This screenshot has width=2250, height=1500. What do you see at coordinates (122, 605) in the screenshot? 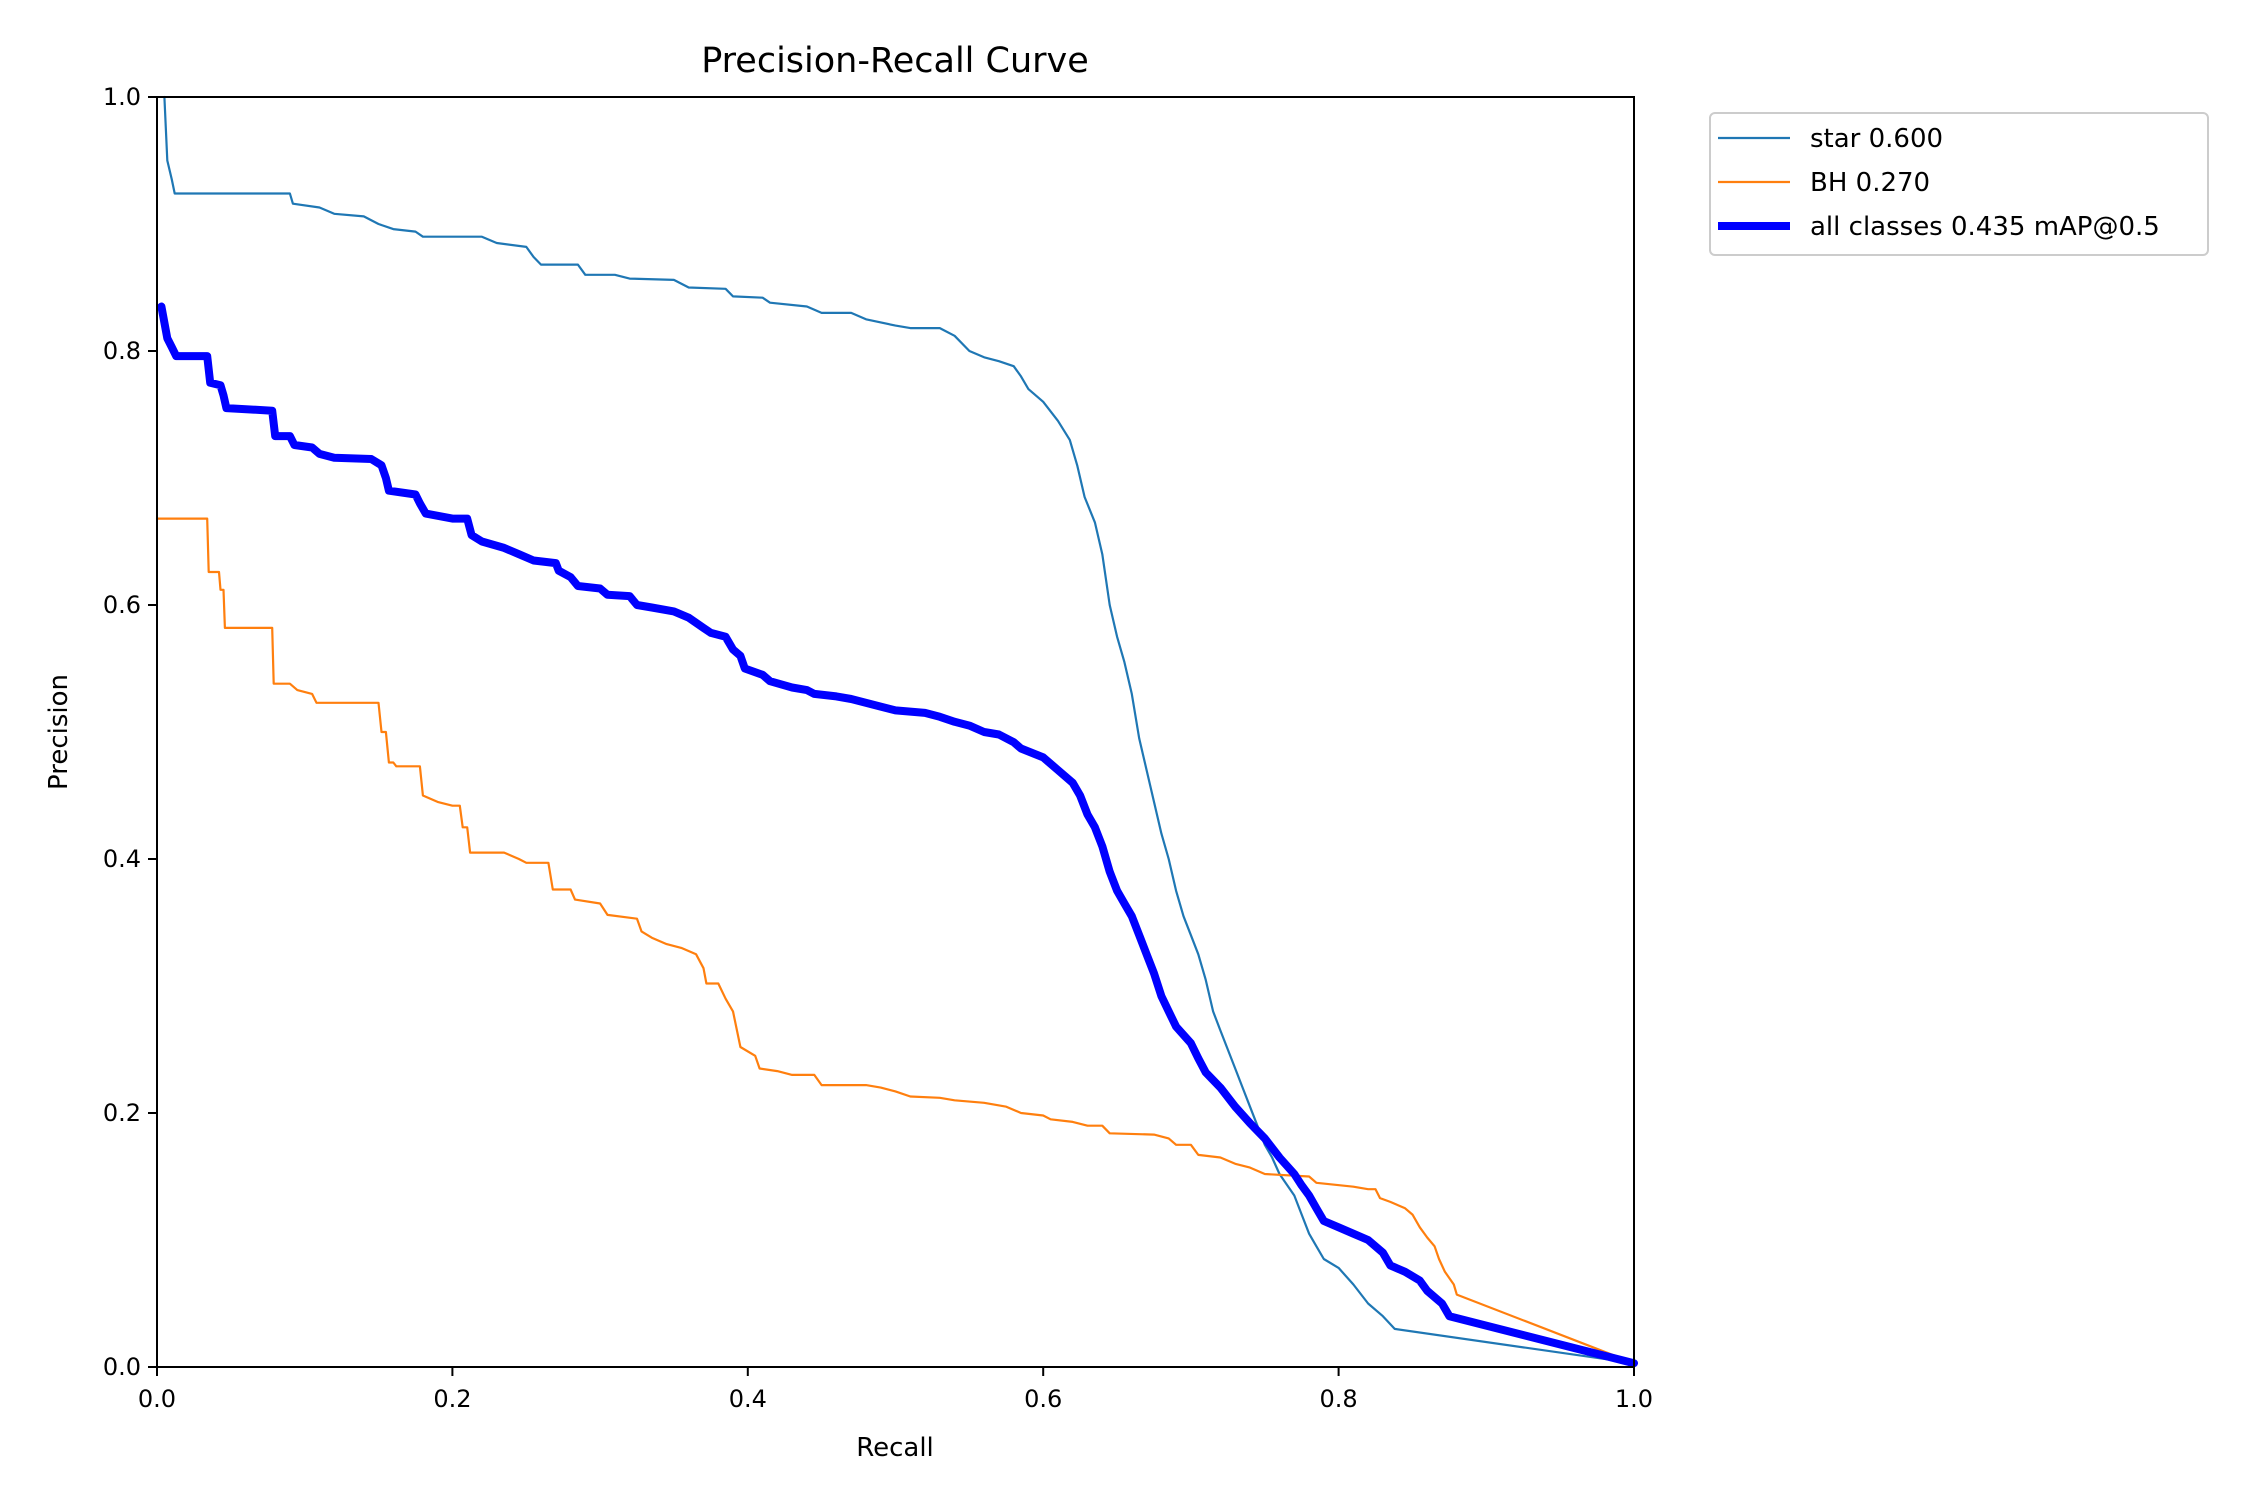
I see `y-tick-label: 0.6` at bounding box center [122, 605].